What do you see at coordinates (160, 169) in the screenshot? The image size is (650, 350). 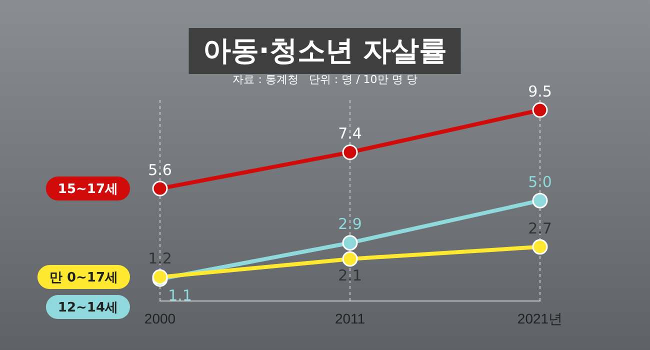 I see `data-label: 5.6` at bounding box center [160, 169].